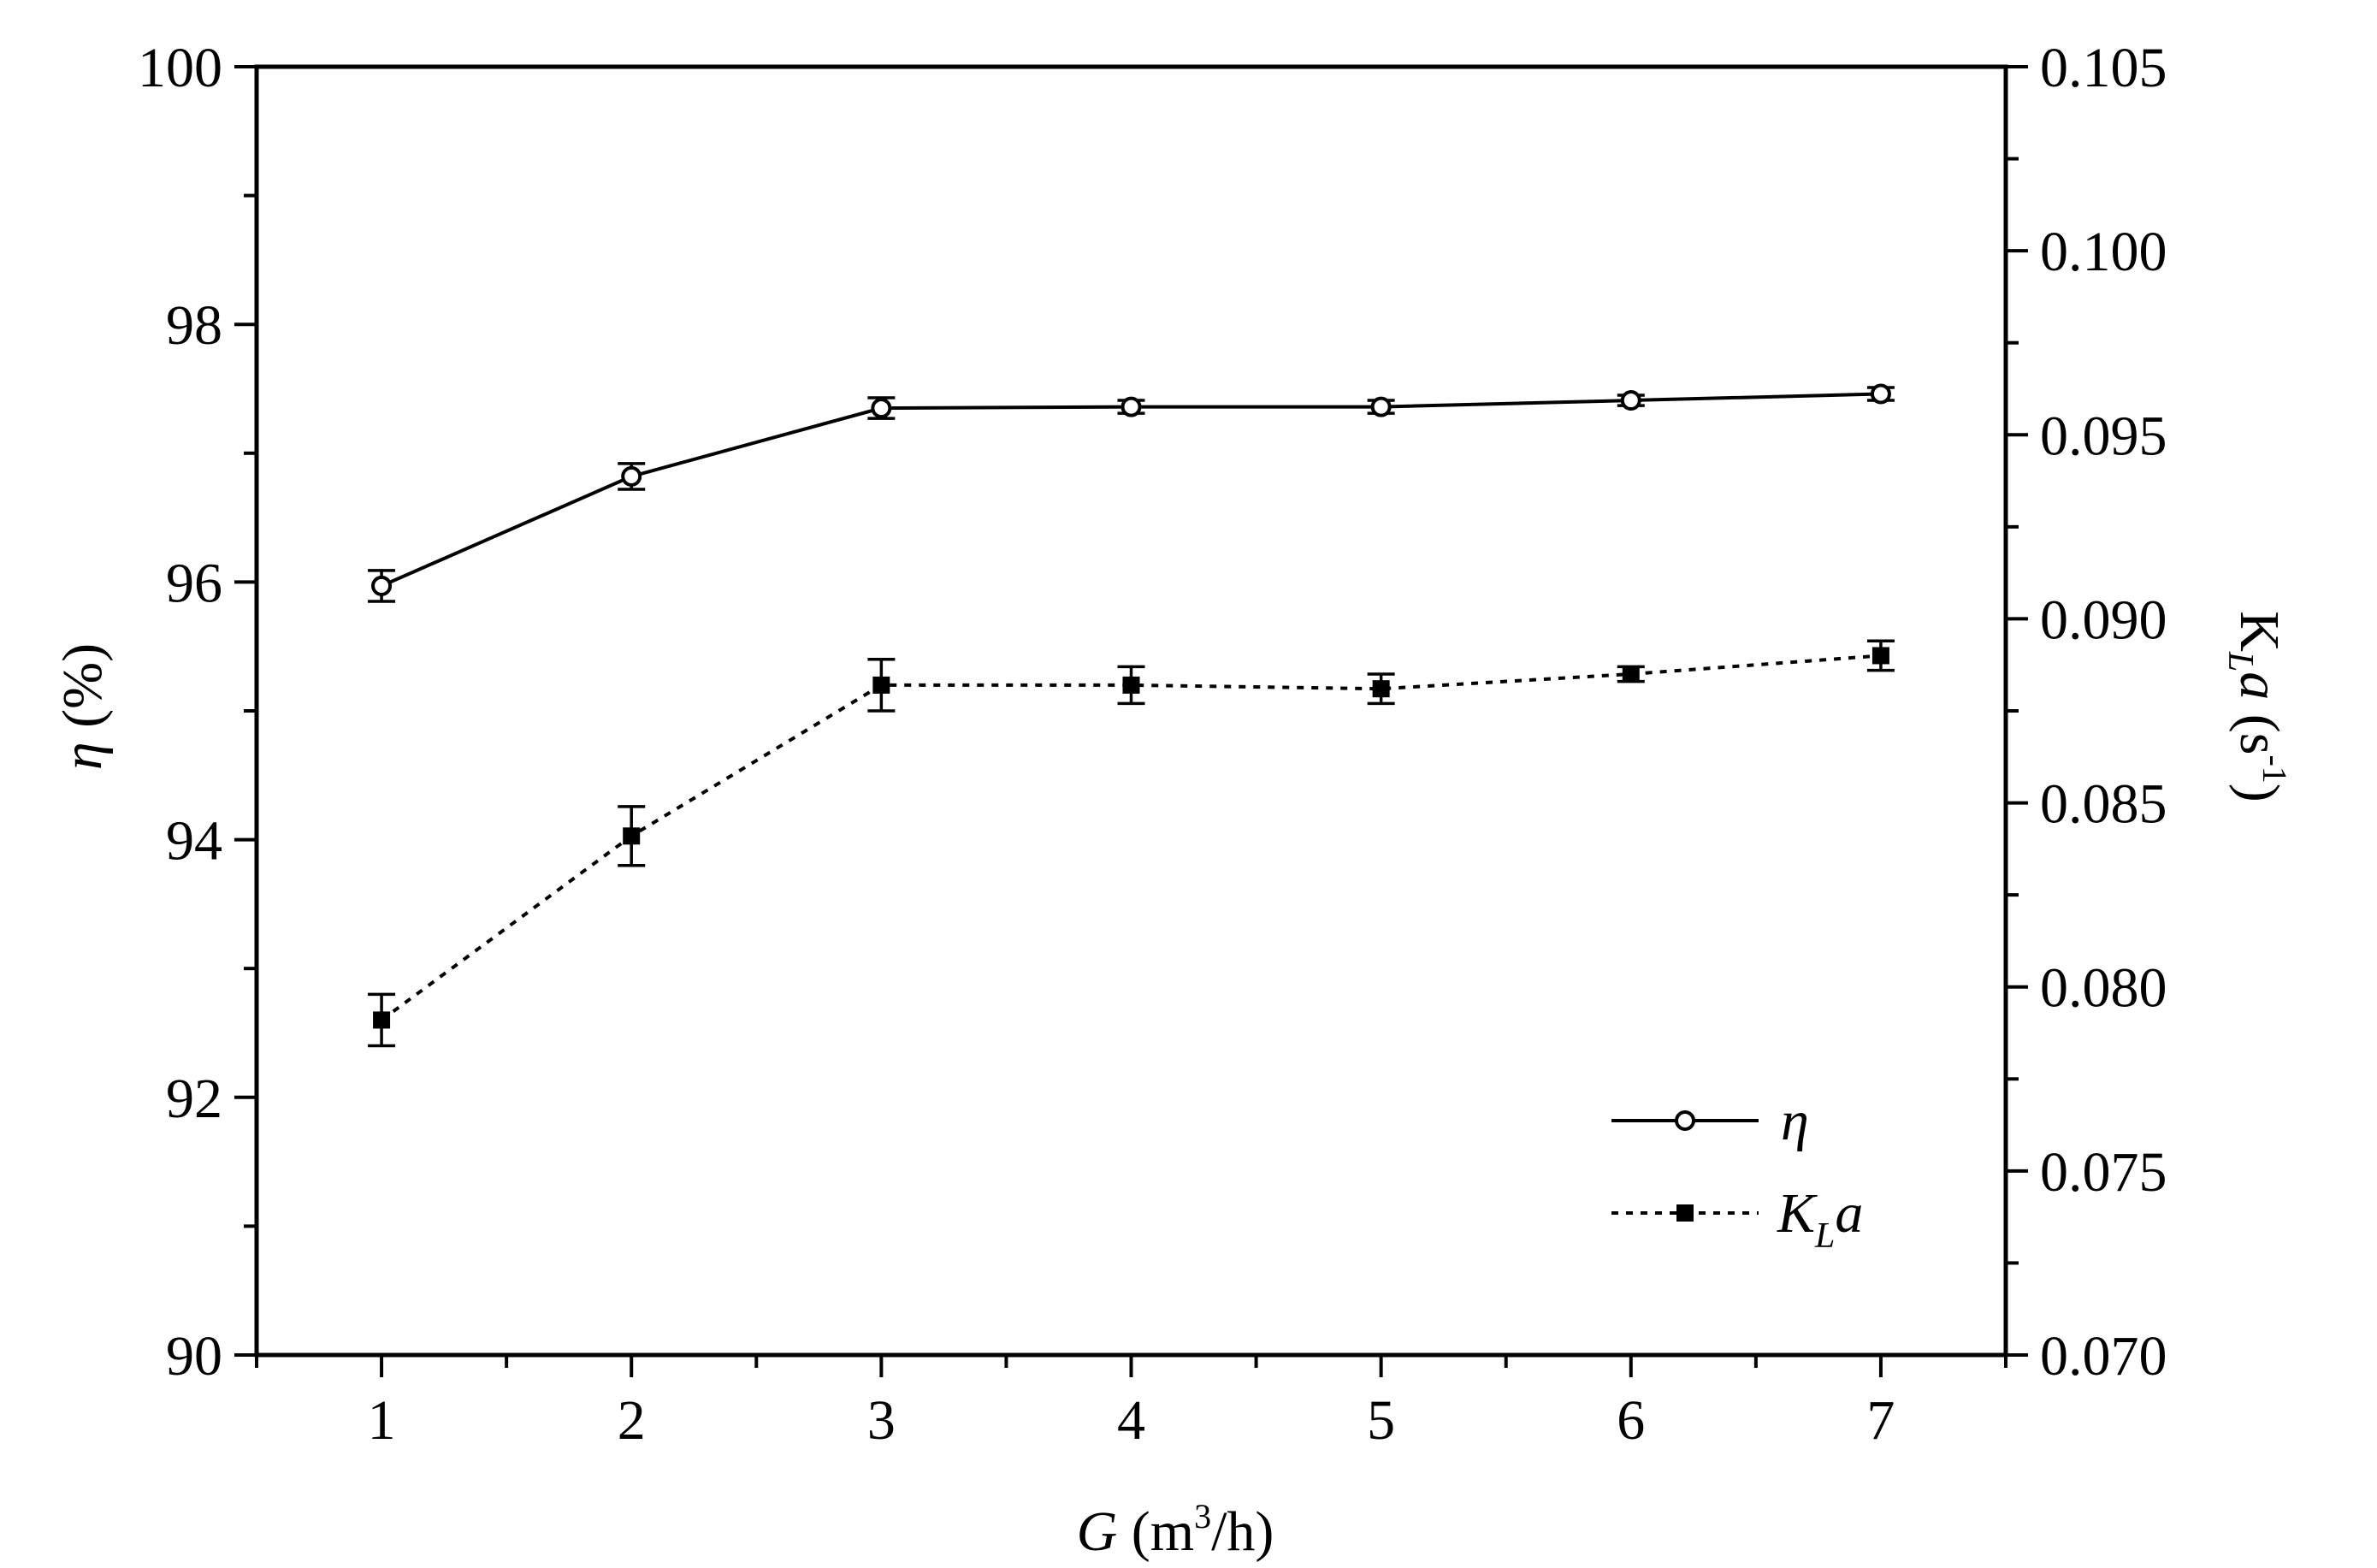 The height and width of the screenshot is (1568, 2377). I want to click on x-tick-label: 6, so click(1631, 1420).